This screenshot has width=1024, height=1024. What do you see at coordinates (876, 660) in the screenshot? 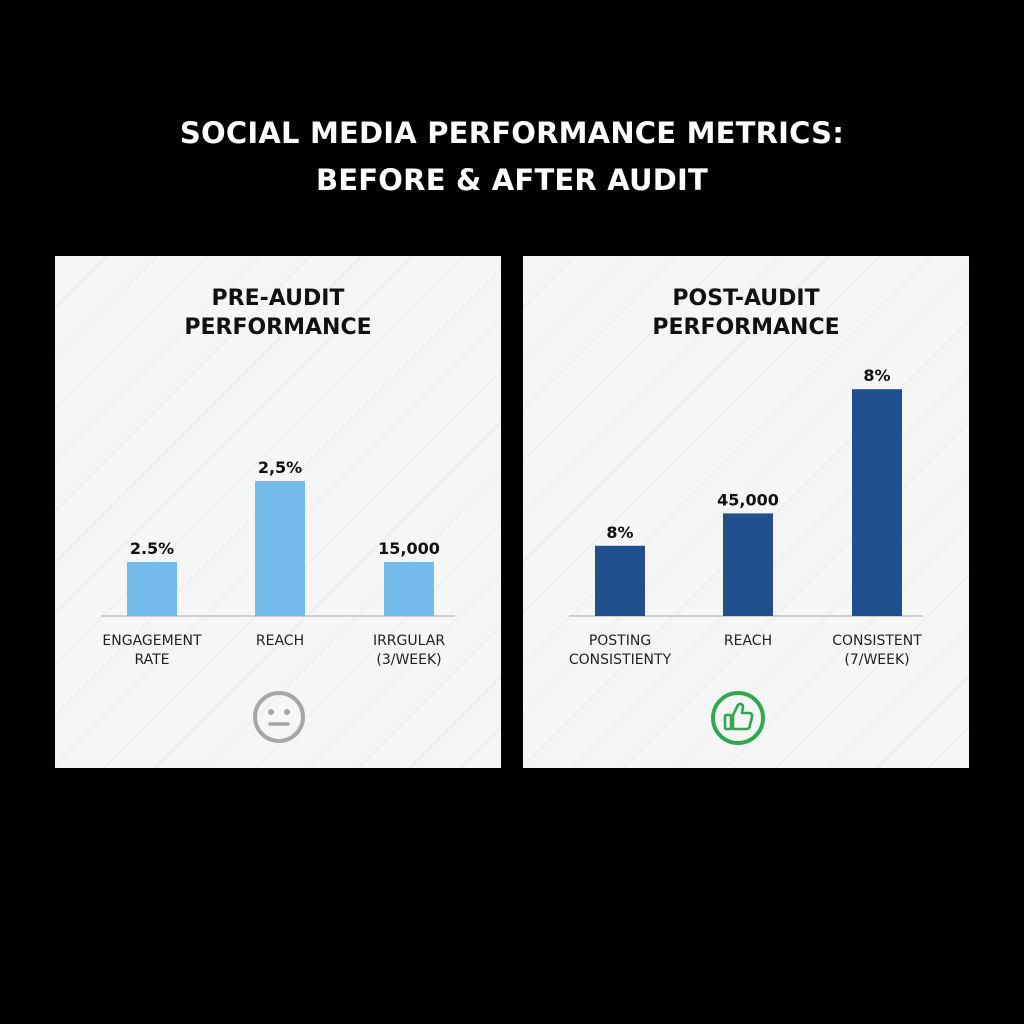
I see `post-audit-category-label-3-line-2: (7/WEEK)` at bounding box center [876, 660].